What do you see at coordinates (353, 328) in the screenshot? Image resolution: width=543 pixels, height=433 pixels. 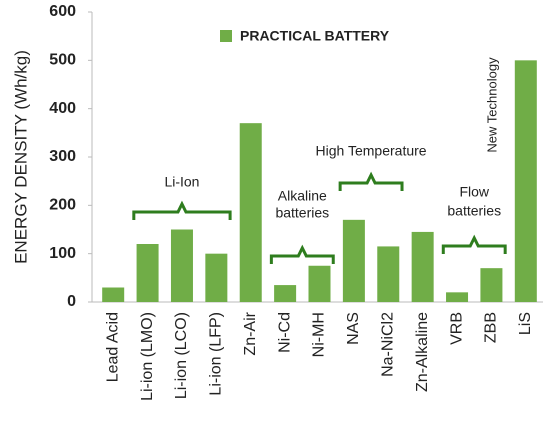 I see `x-tick-label: NAS` at bounding box center [353, 328].